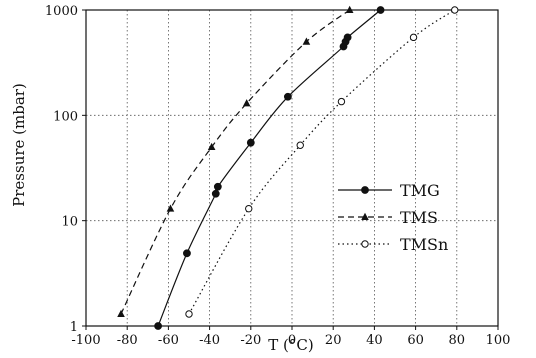  Describe the element at coordinates (415, 340) in the screenshot. I see `x-tick-label: 60` at that location.